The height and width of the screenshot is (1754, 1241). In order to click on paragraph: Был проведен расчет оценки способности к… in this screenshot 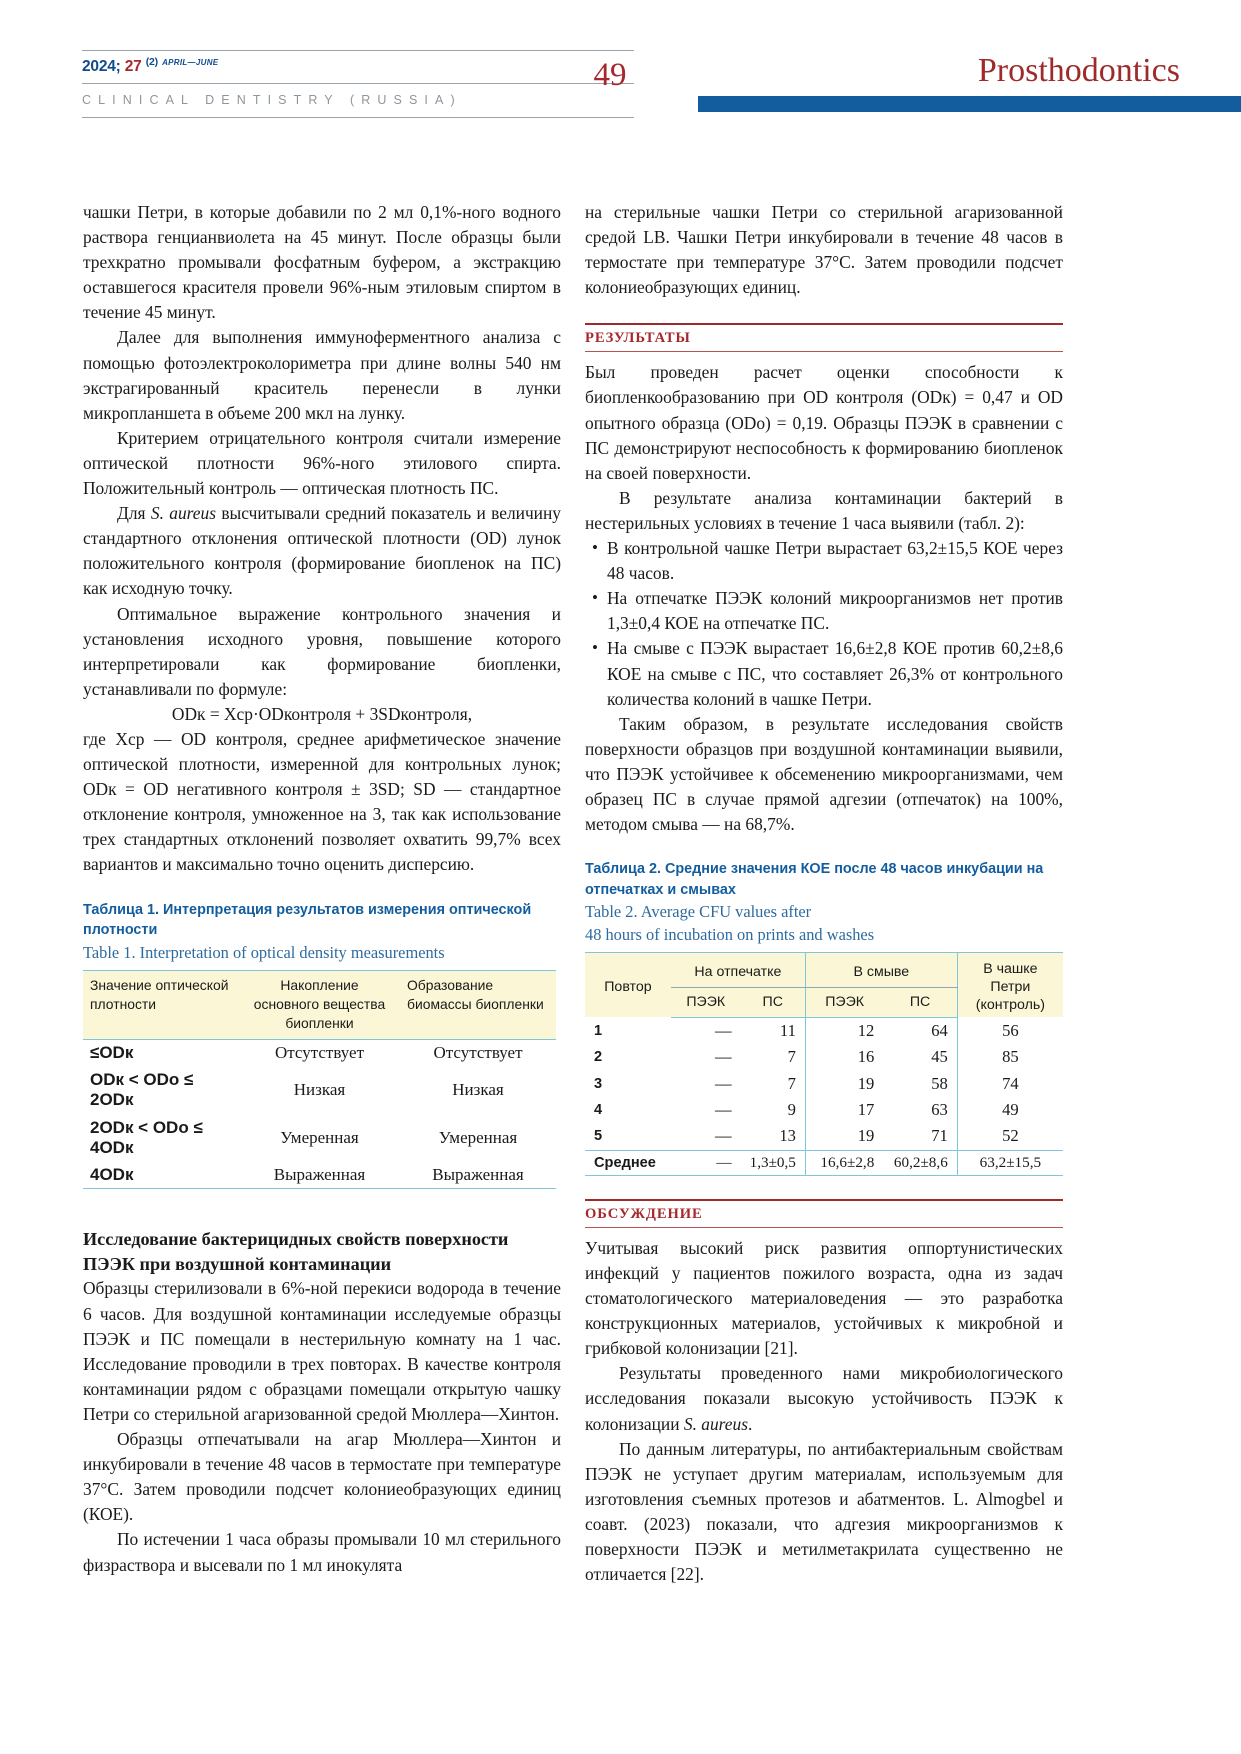, I will do `click(824, 422)`.